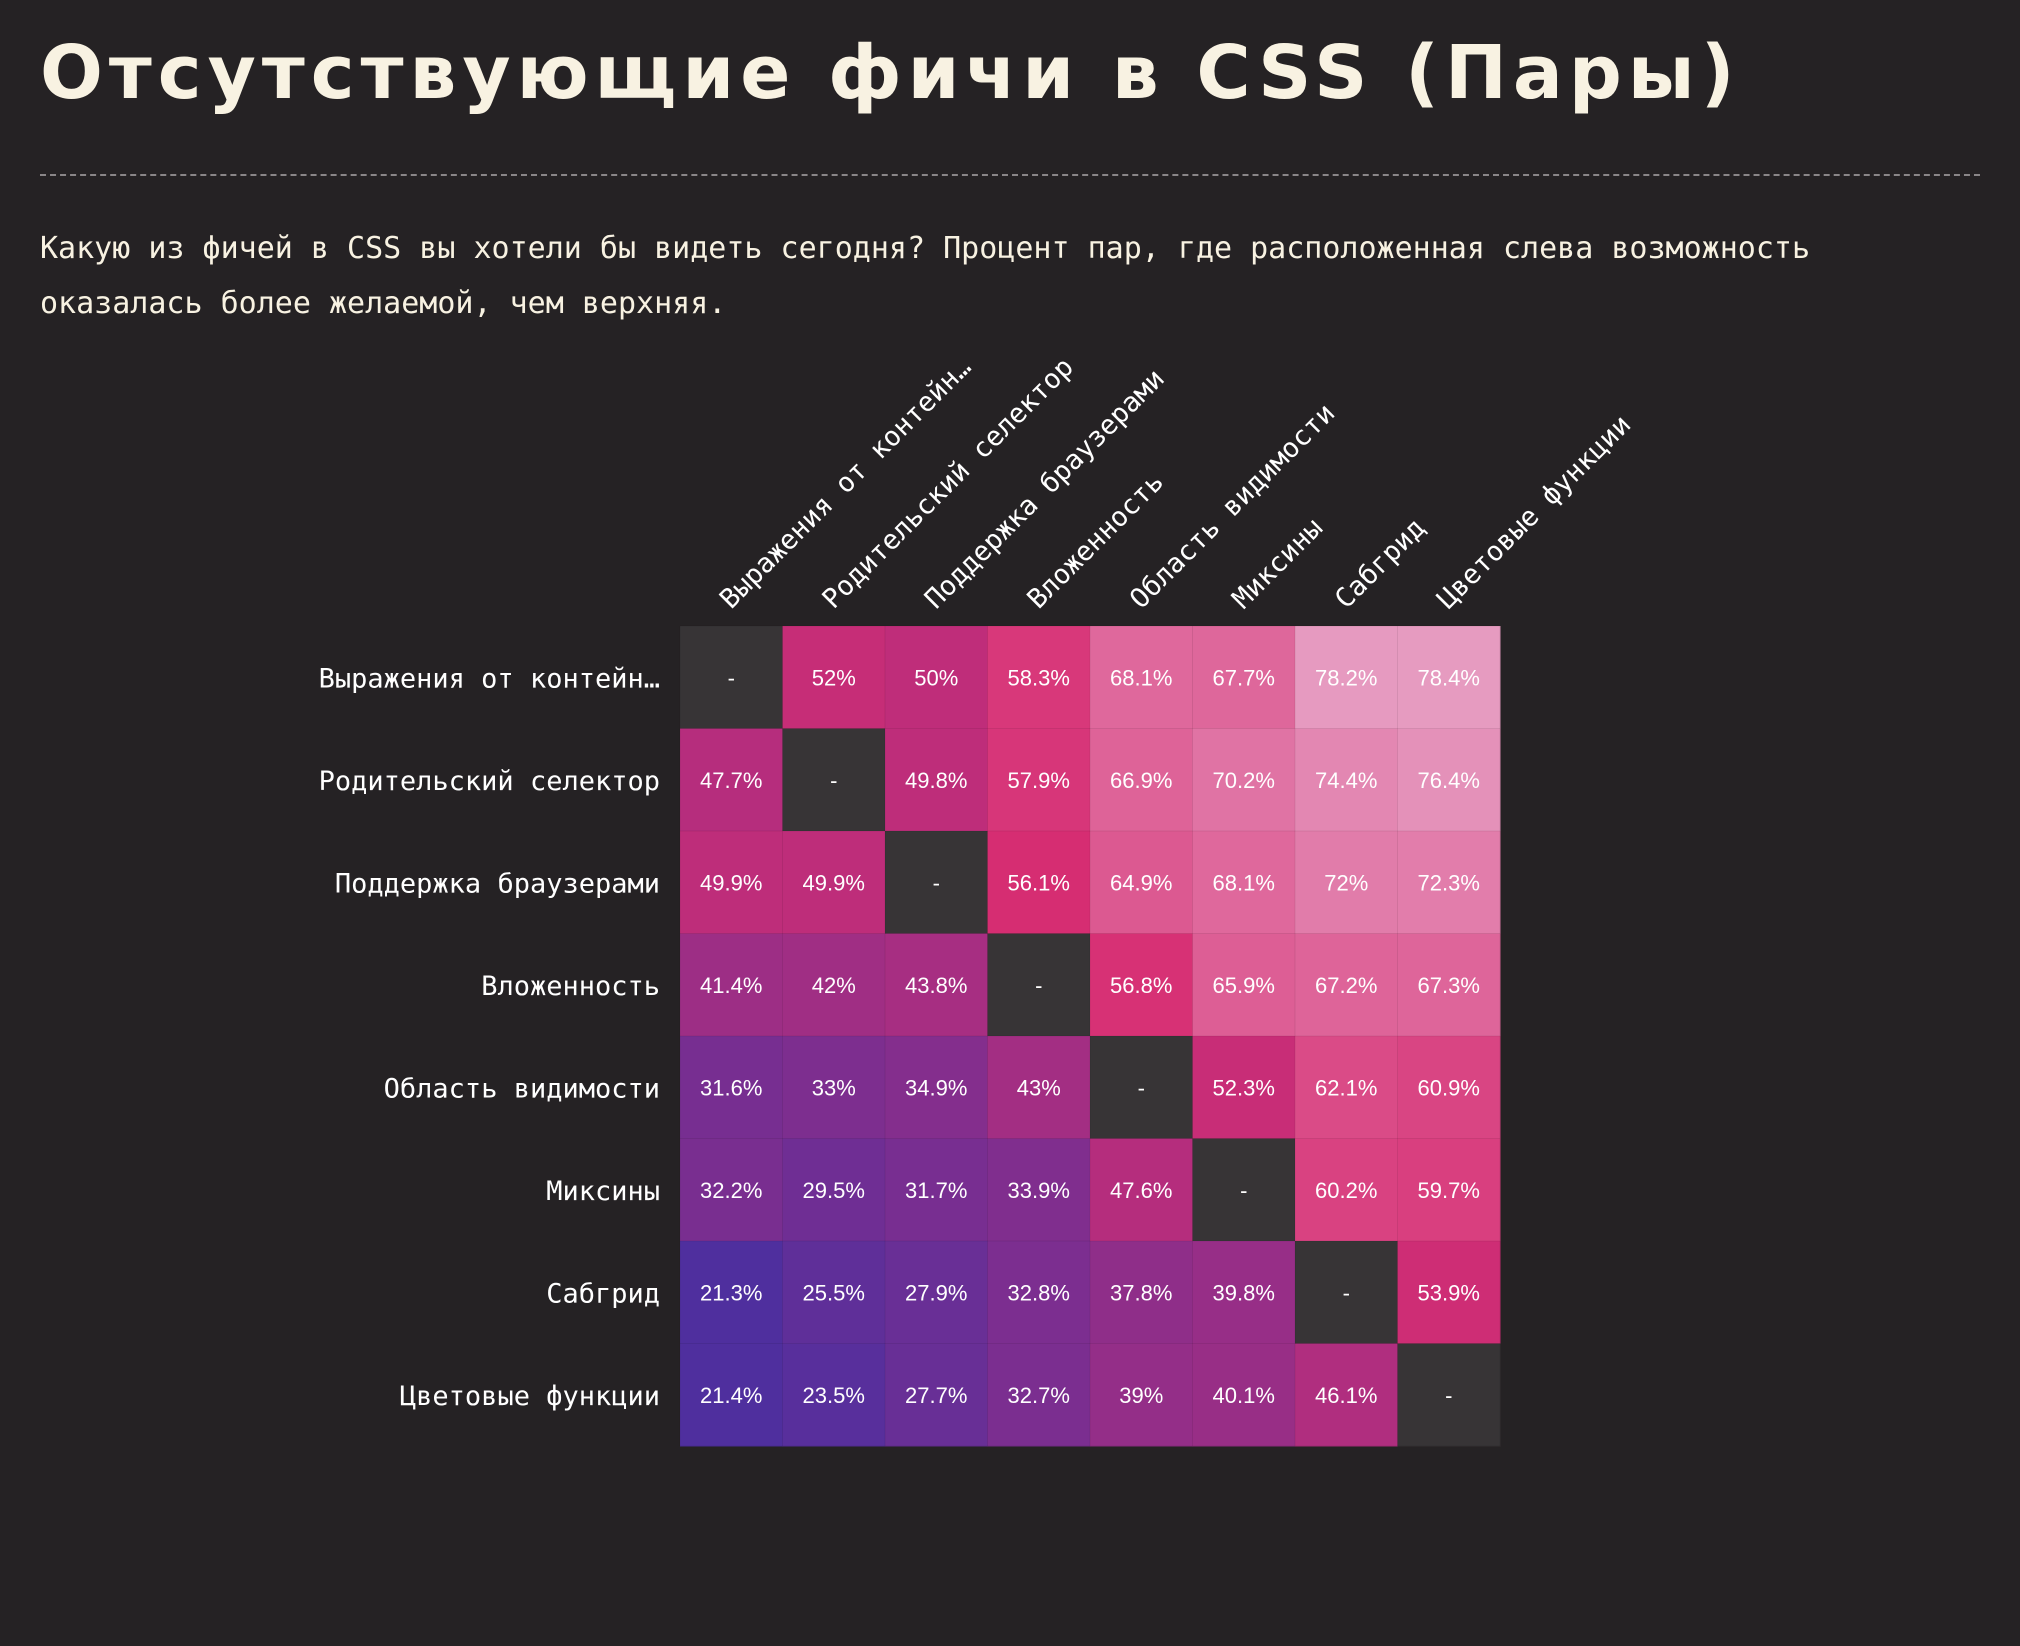  I want to click on cell-value-label: 56.8%, so click(1141, 985).